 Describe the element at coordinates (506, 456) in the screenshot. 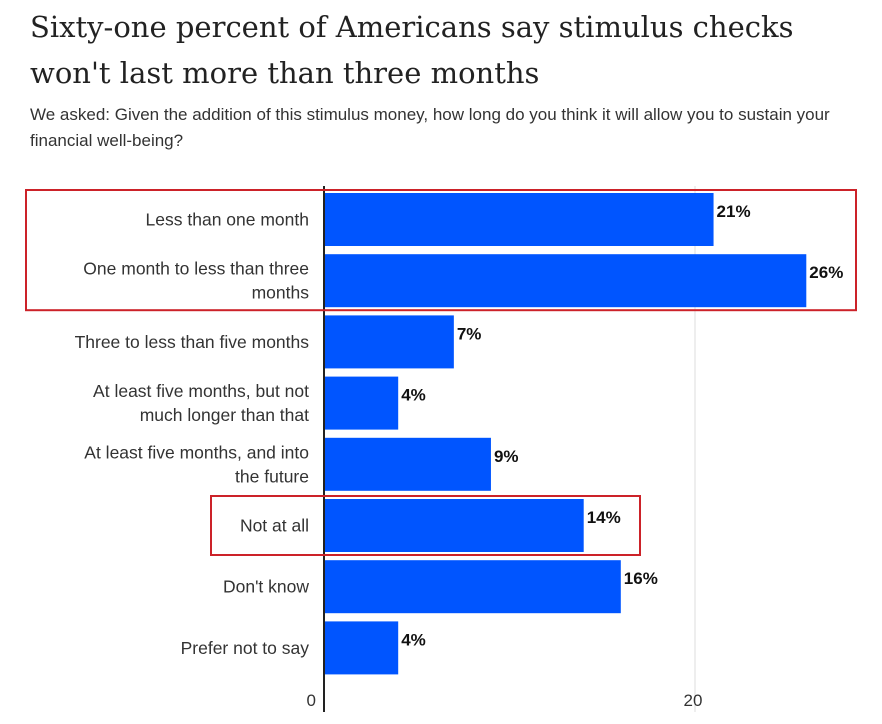

I see `value-label-4: 9%` at that location.